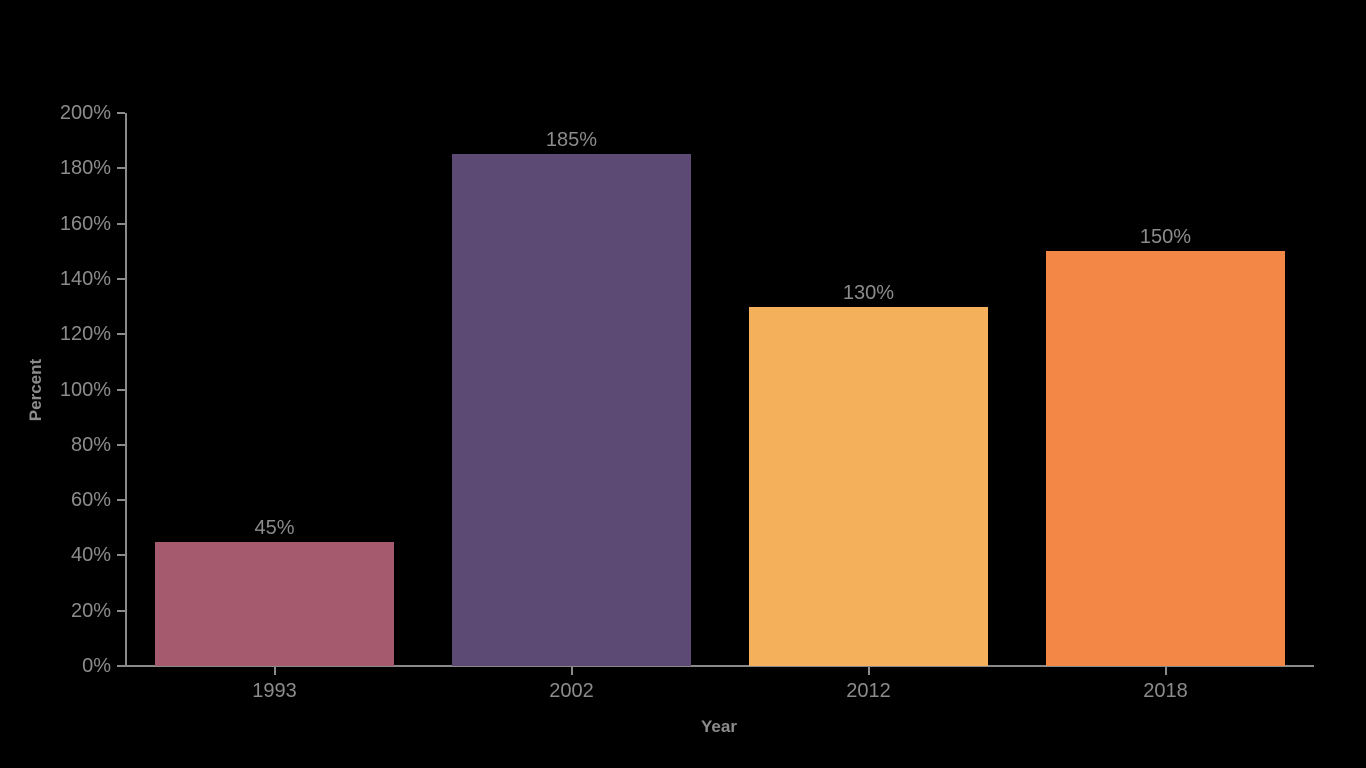  I want to click on y-axis-line, so click(126, 390).